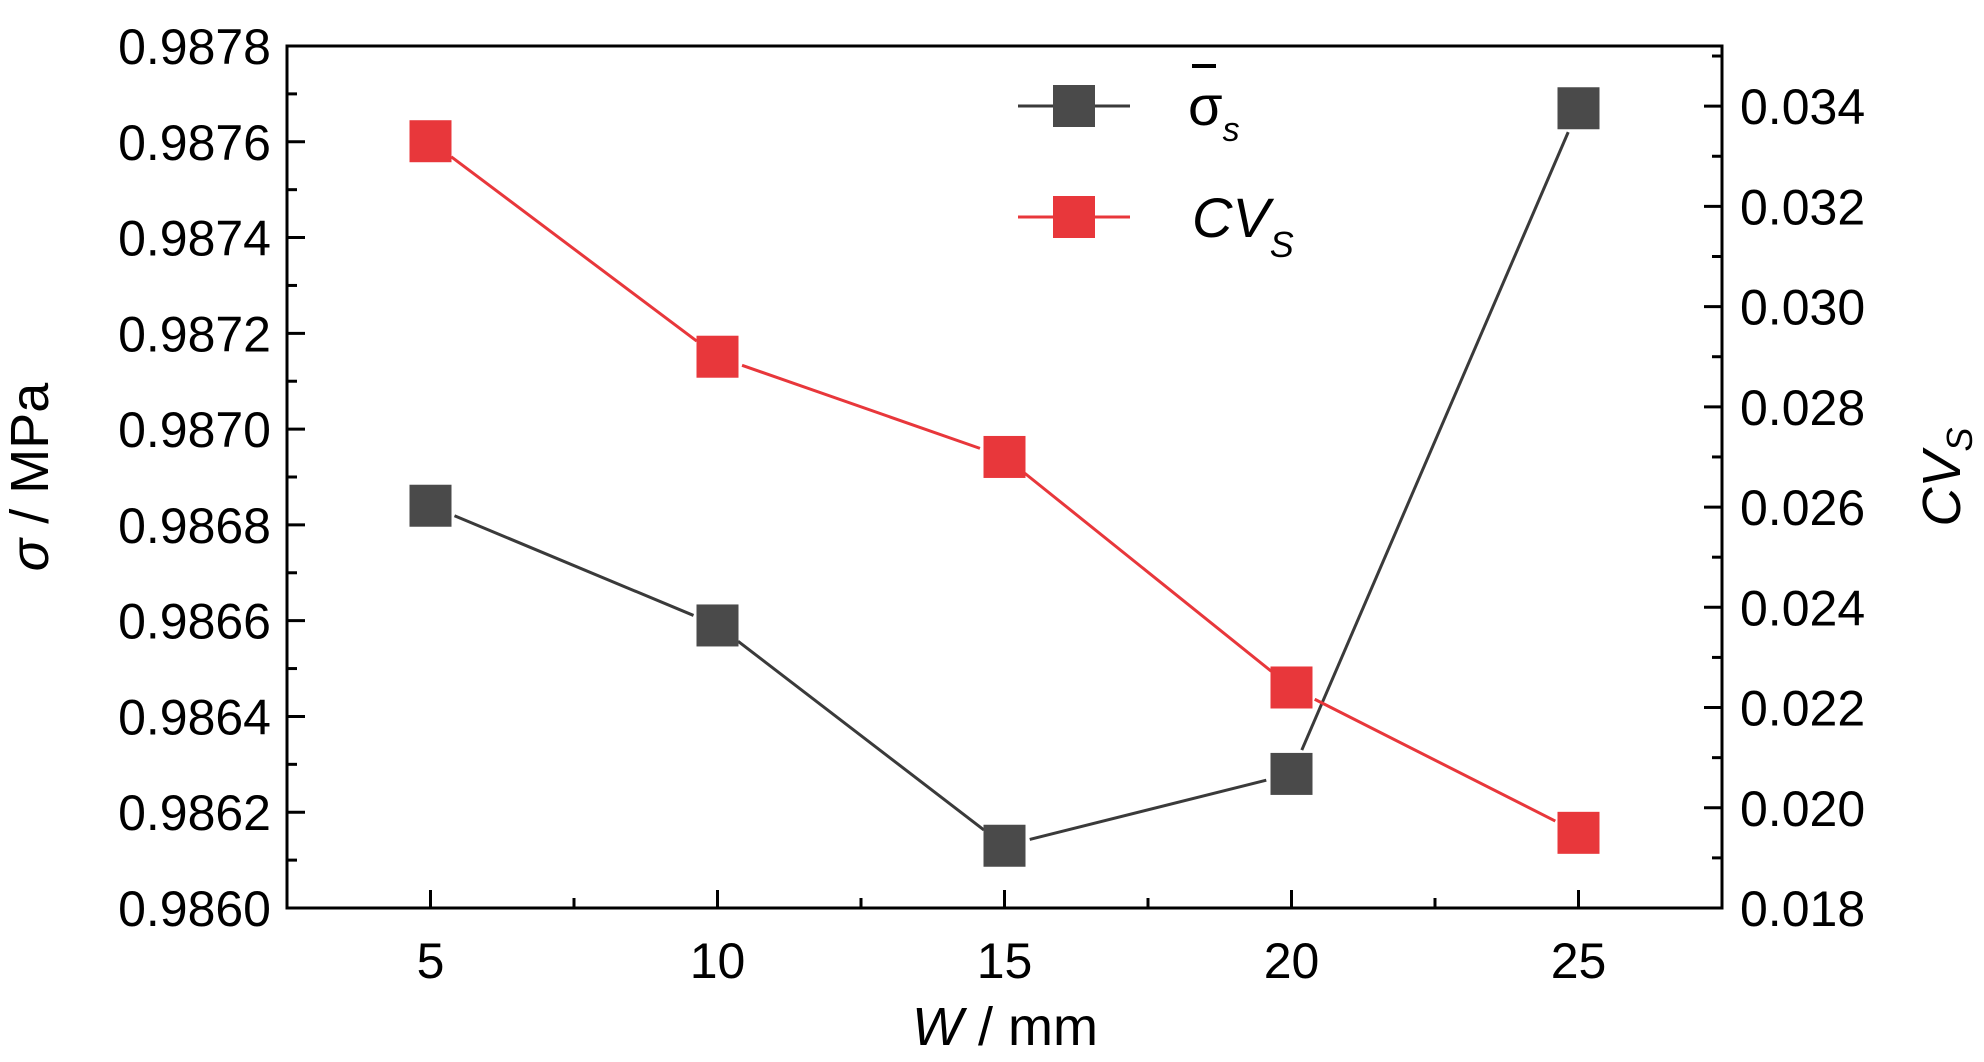 This screenshot has width=1984, height=1062. Describe the element at coordinates (718, 961) in the screenshot. I see `x-tick-label: 10` at that location.